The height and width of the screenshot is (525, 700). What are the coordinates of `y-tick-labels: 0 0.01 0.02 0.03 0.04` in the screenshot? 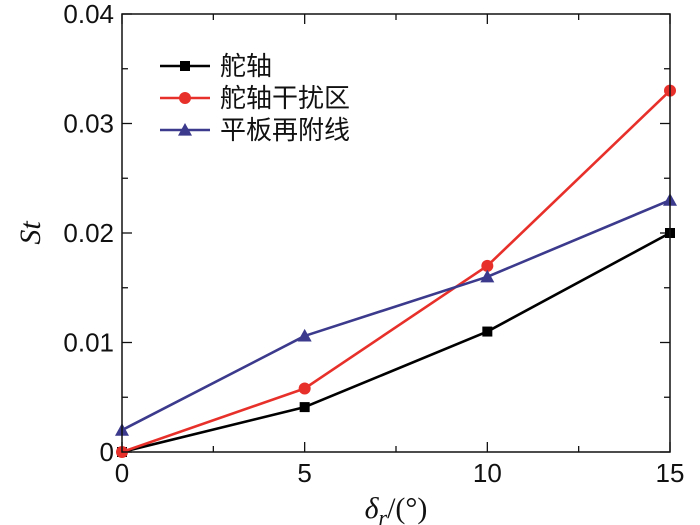 It's located at (88, 233).